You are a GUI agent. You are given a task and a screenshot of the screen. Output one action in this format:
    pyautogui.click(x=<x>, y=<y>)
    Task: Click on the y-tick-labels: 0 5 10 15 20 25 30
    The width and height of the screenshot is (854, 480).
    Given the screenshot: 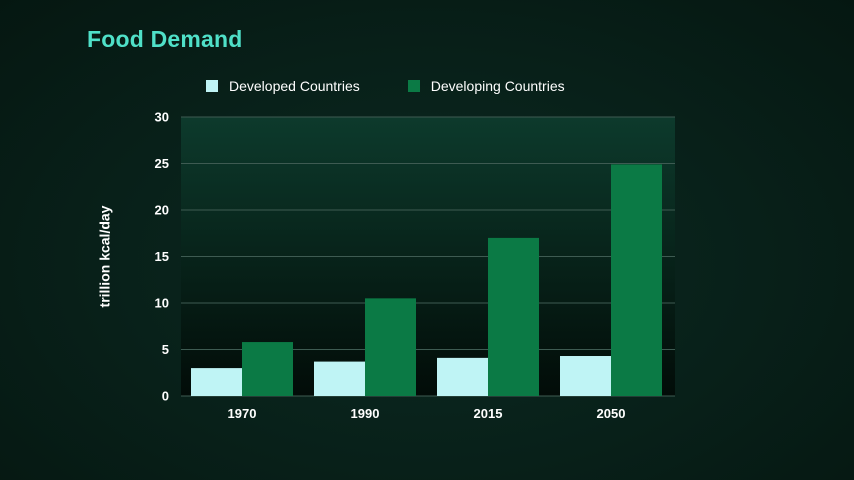 What is the action you would take?
    pyautogui.click(x=162, y=257)
    